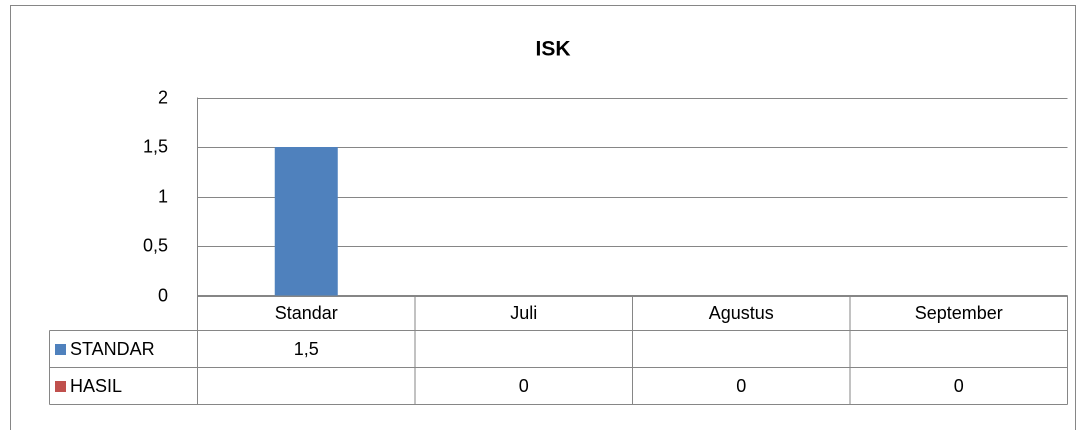 This screenshot has height=430, width=1077. I want to click on legend-label: HASIL, so click(96, 386).